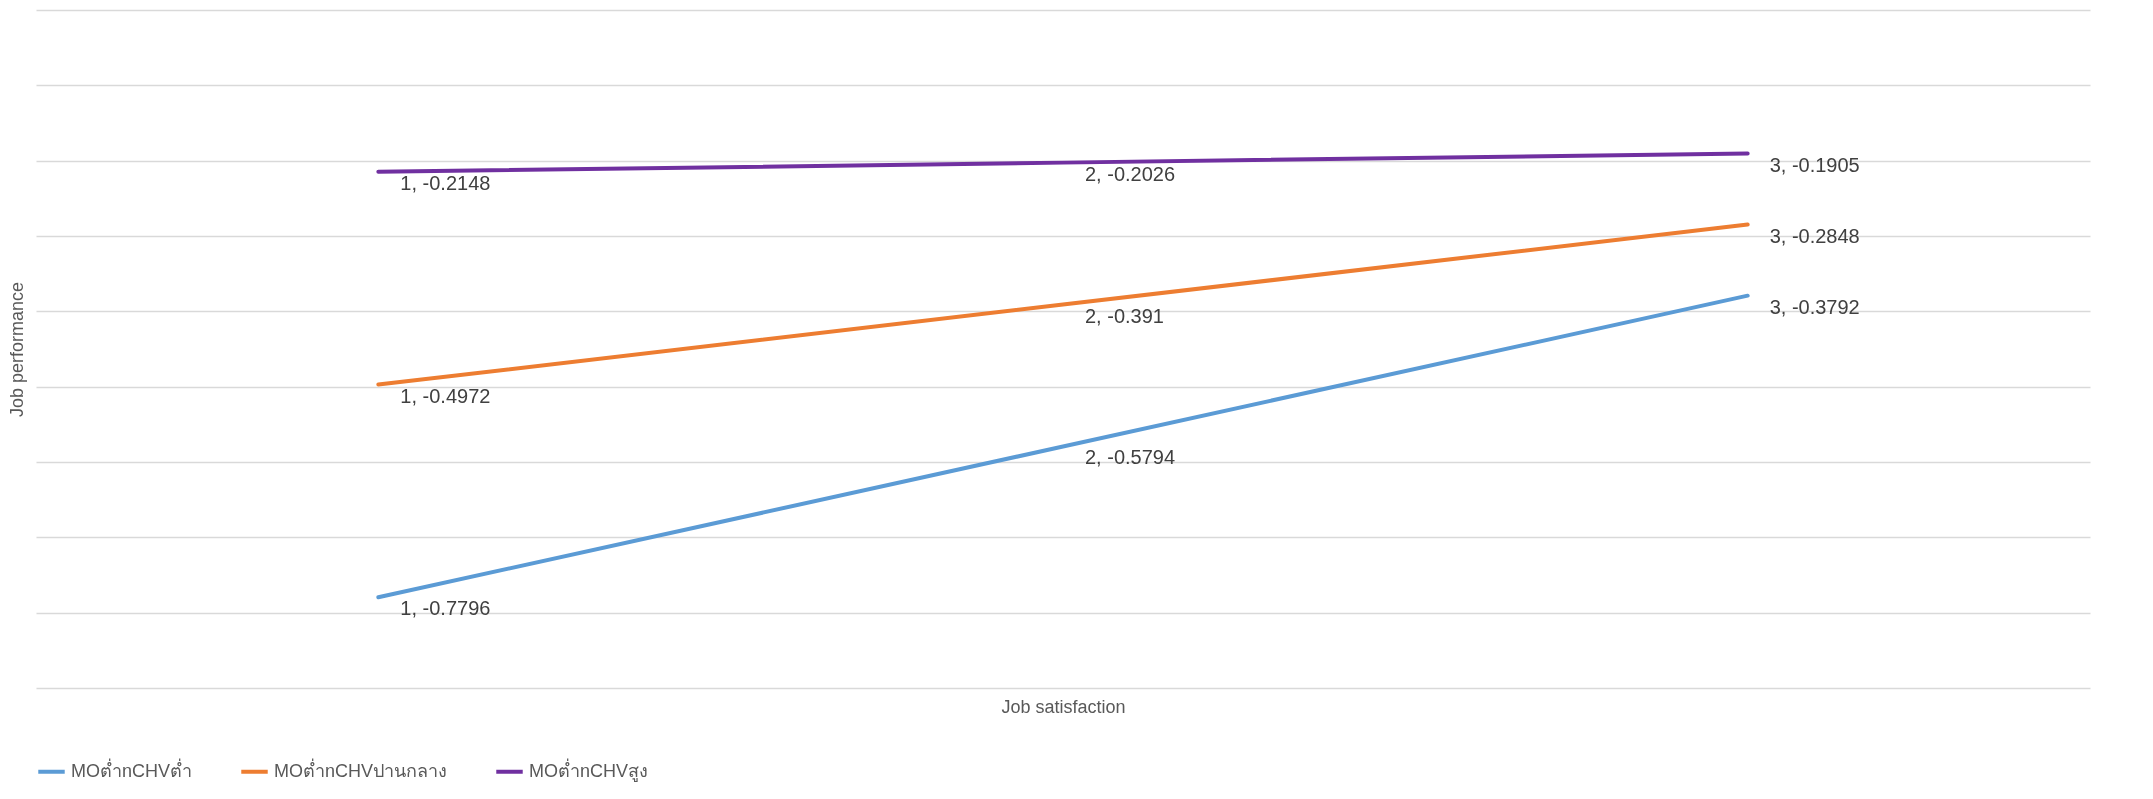  What do you see at coordinates (1814, 235) in the screenshot?
I see `data-label: 3, -0.2848` at bounding box center [1814, 235].